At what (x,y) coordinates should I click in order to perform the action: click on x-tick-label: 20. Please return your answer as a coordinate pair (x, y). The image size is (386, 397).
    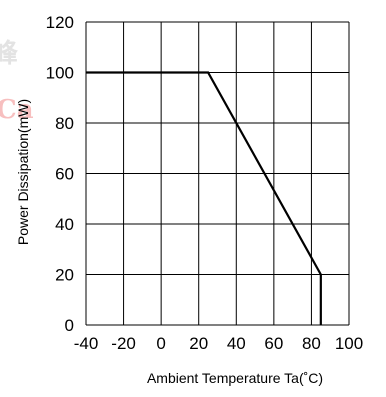
    Looking at the image, I should click on (198, 343).